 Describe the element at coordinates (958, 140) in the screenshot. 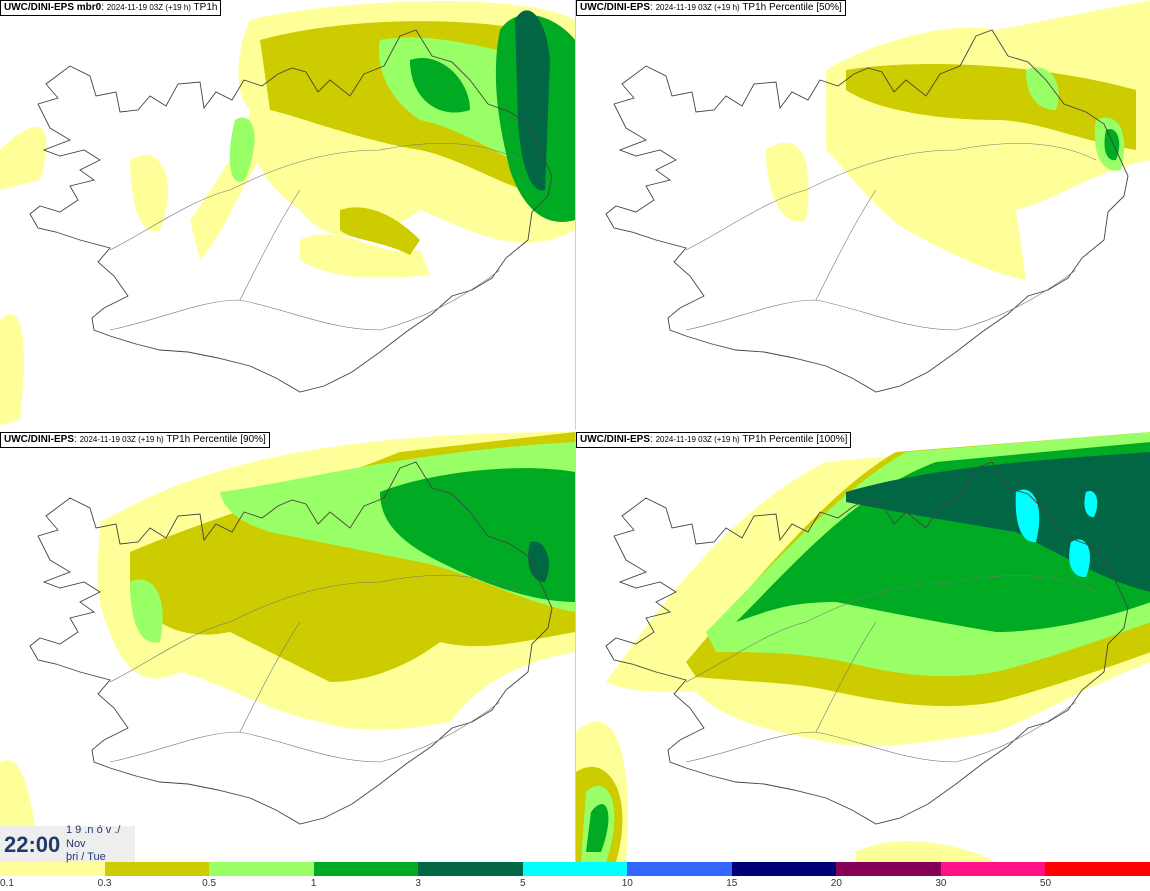

I see `precip-shading` at that location.